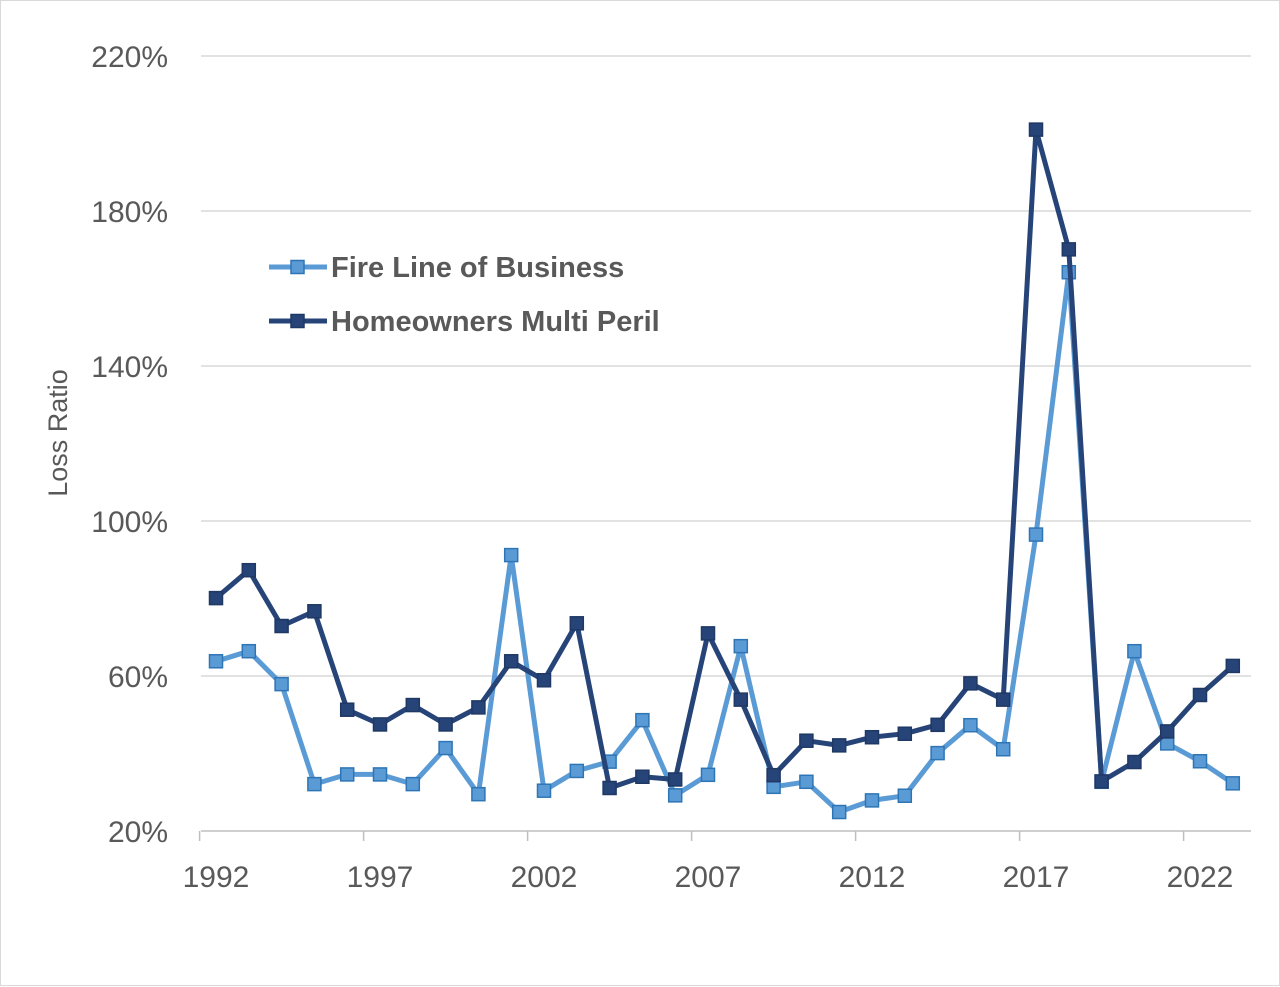  I want to click on y-tick-label: 100%, so click(129, 522).